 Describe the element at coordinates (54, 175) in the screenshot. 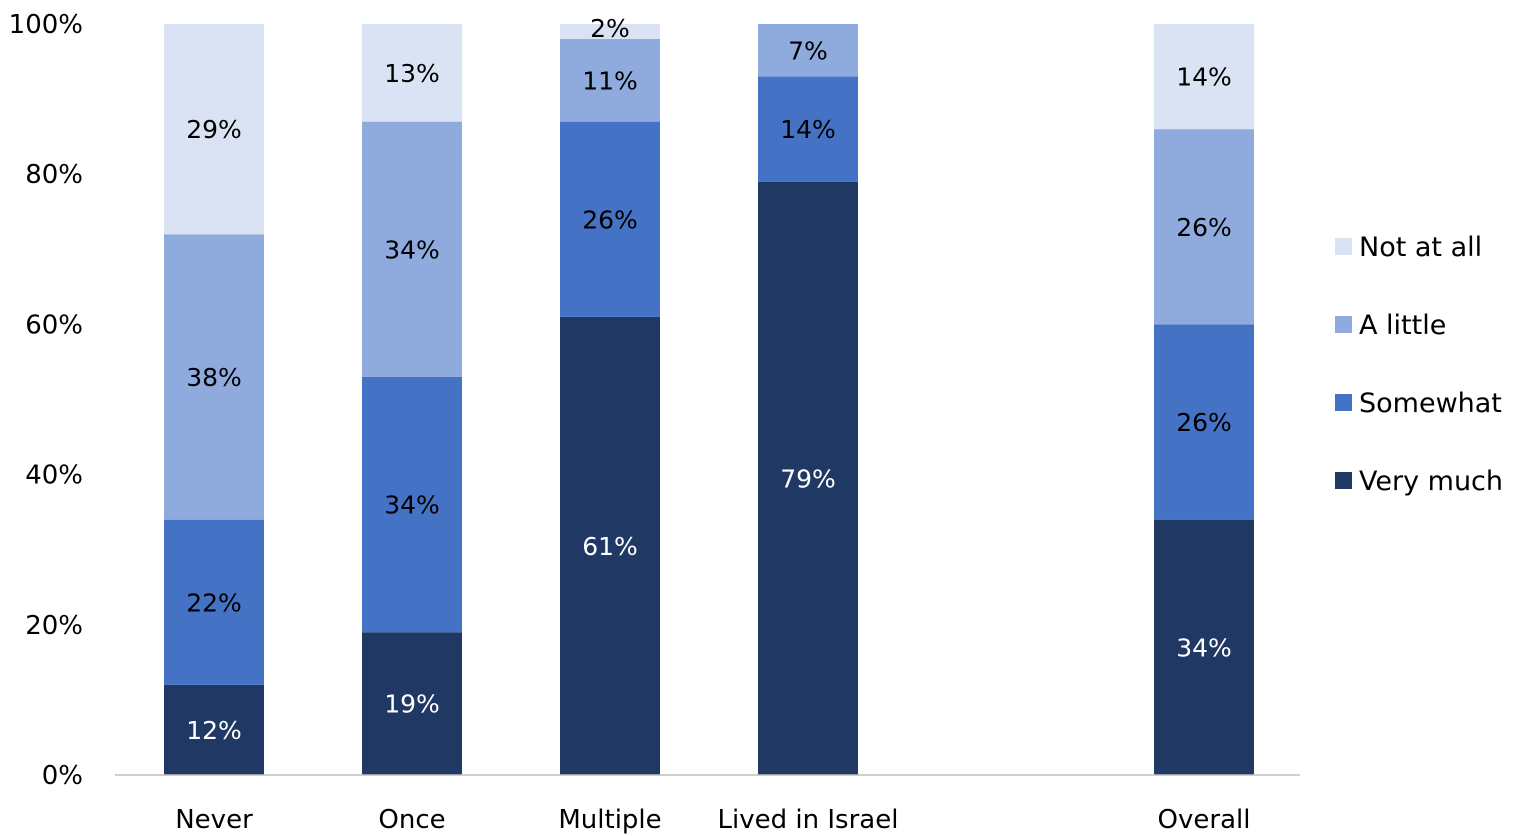

I see `y-tick-label: 80%` at that location.